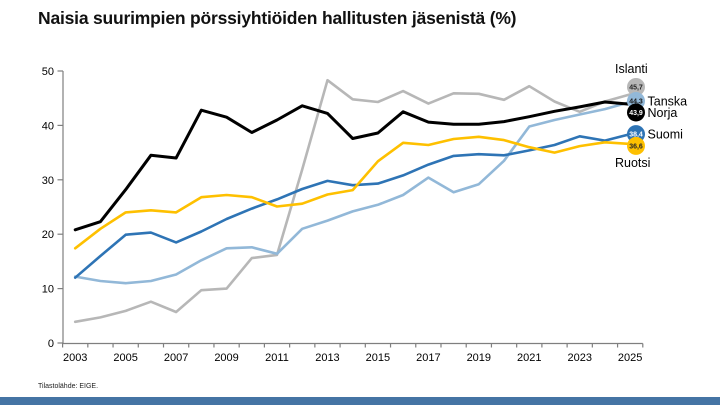 The image size is (720, 405). I want to click on y-axis-label: 20, so click(48, 235).